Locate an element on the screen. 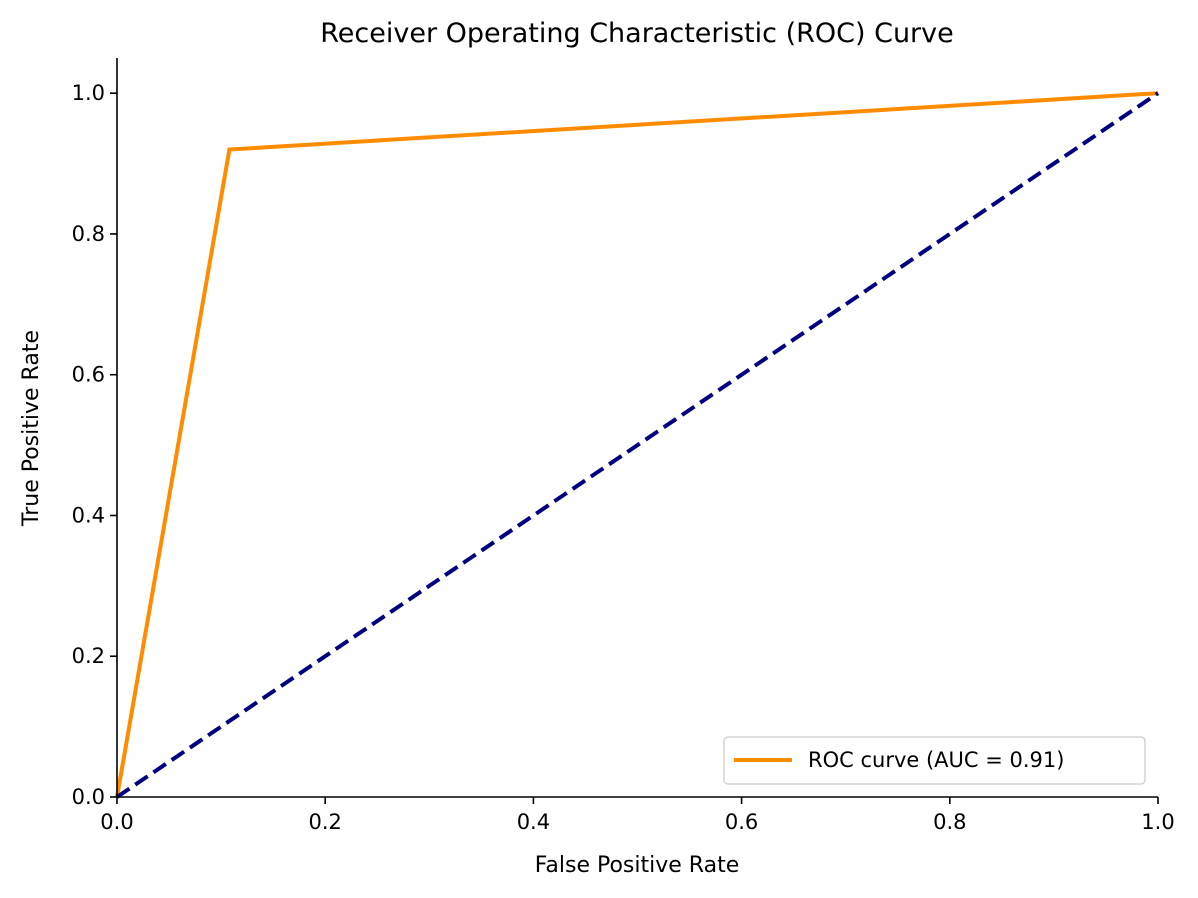 This screenshot has height=898, width=1198. y-tick-label: 1.0 is located at coordinates (88, 93).